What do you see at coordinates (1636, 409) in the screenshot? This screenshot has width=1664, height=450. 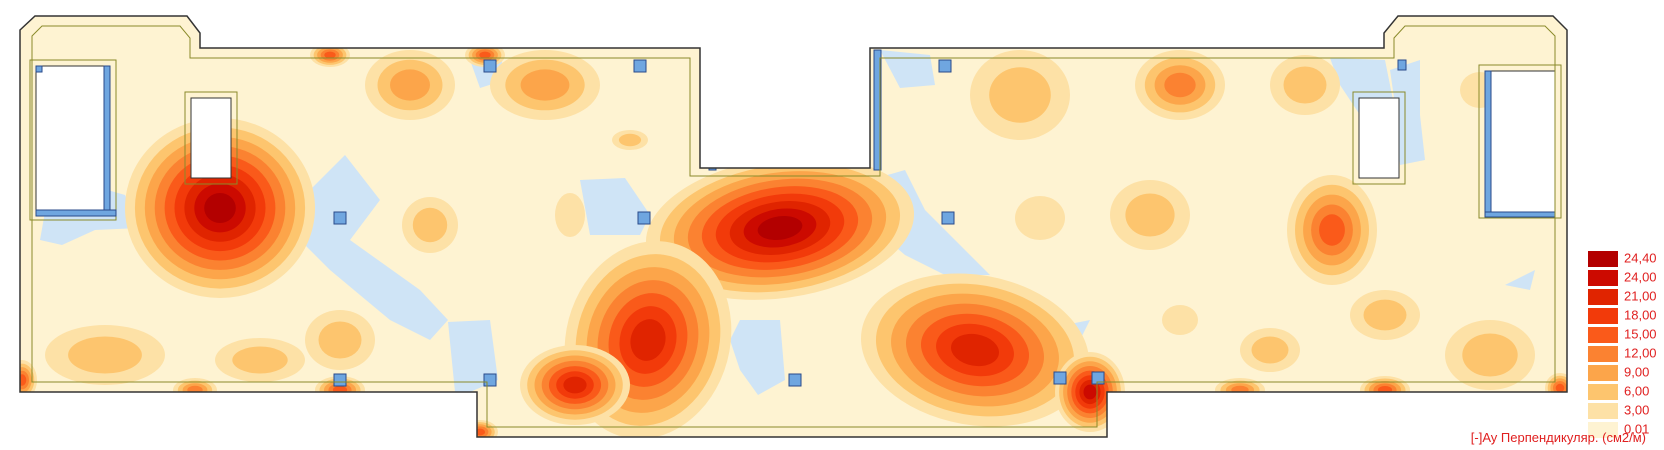 I see `legend-label: 3,00` at bounding box center [1636, 409].